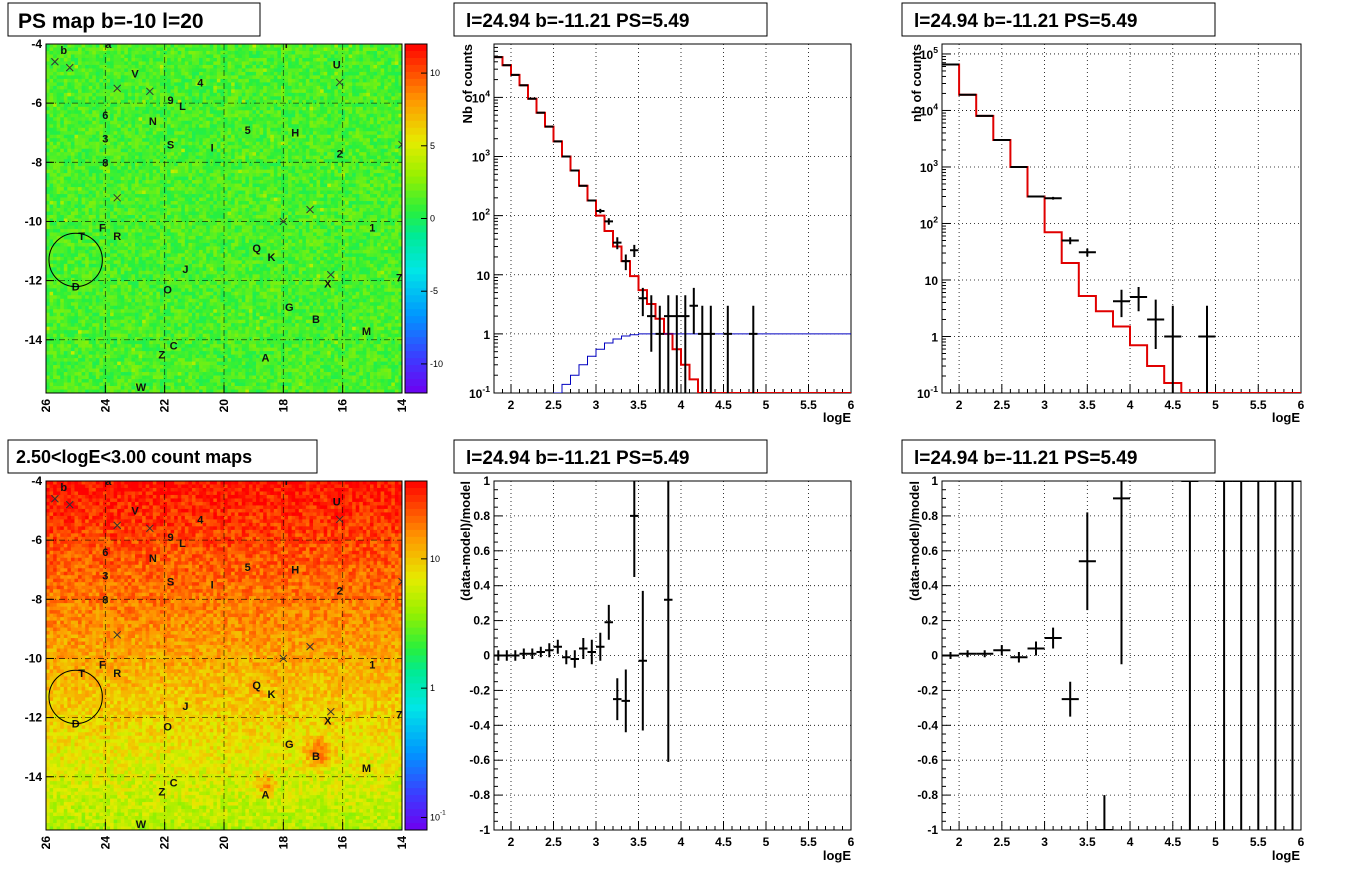 The width and height of the screenshot is (1348, 875). Describe the element at coordinates (328, 722) in the screenshot. I see `source-label: X` at that location.